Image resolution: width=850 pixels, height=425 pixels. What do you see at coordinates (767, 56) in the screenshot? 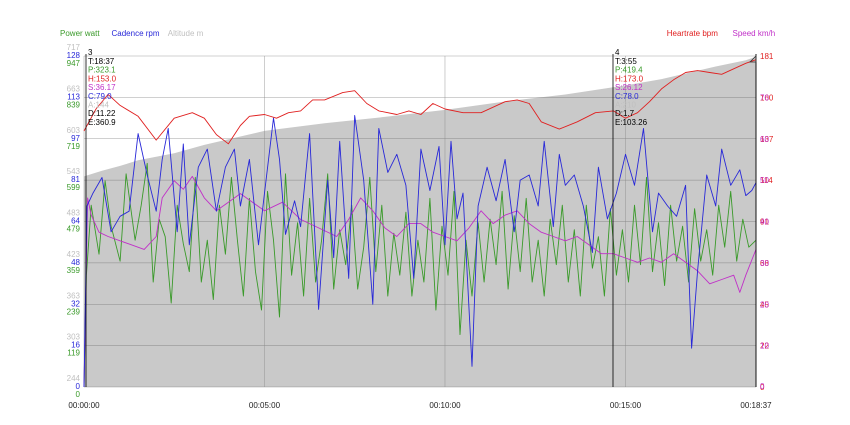
I see `right-tick-heartrate: 181` at bounding box center [767, 56].